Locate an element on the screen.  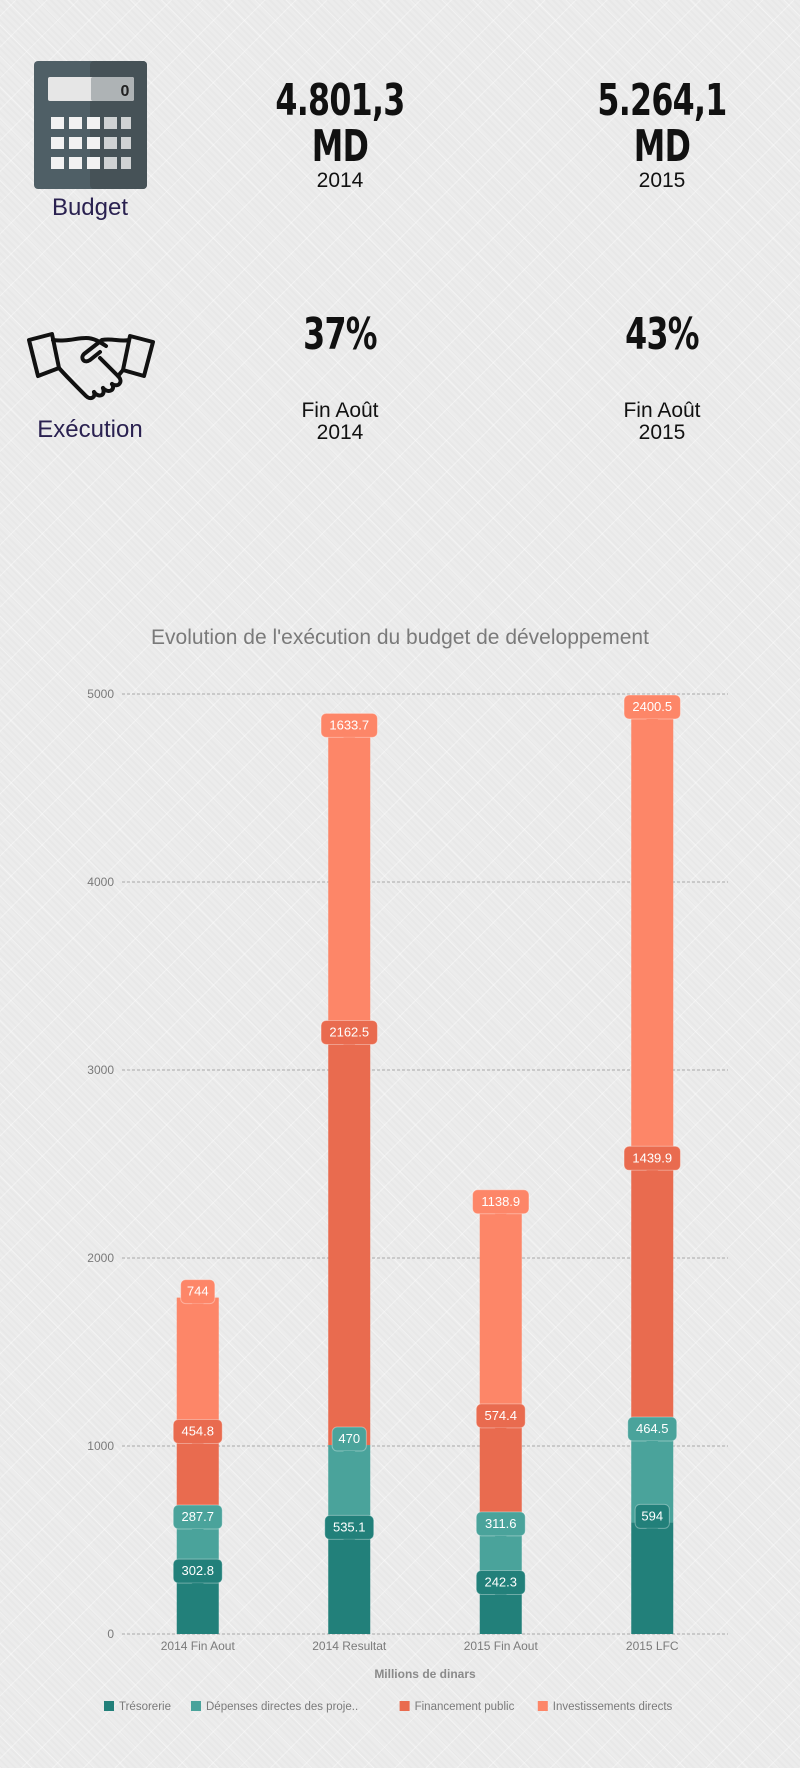
data-label-text: 470 is located at coordinates (349, 1438).